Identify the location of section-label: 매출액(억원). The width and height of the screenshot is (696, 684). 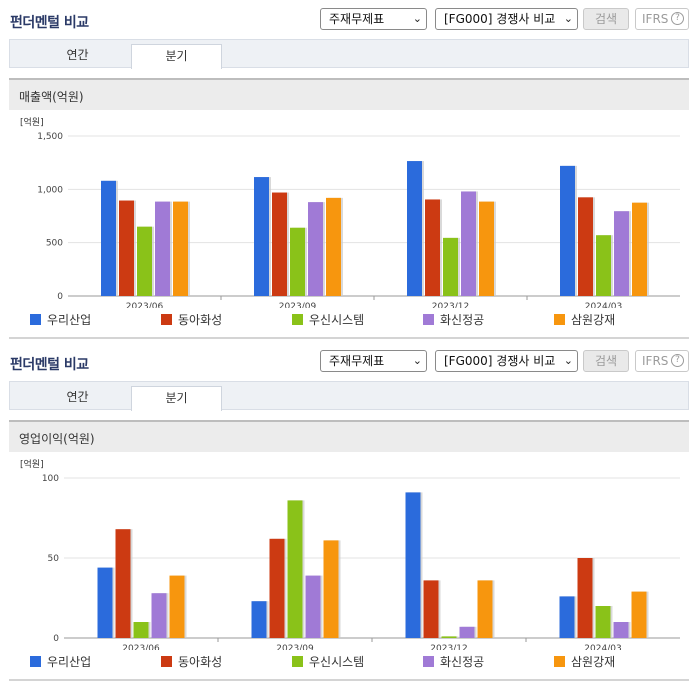
(51, 97).